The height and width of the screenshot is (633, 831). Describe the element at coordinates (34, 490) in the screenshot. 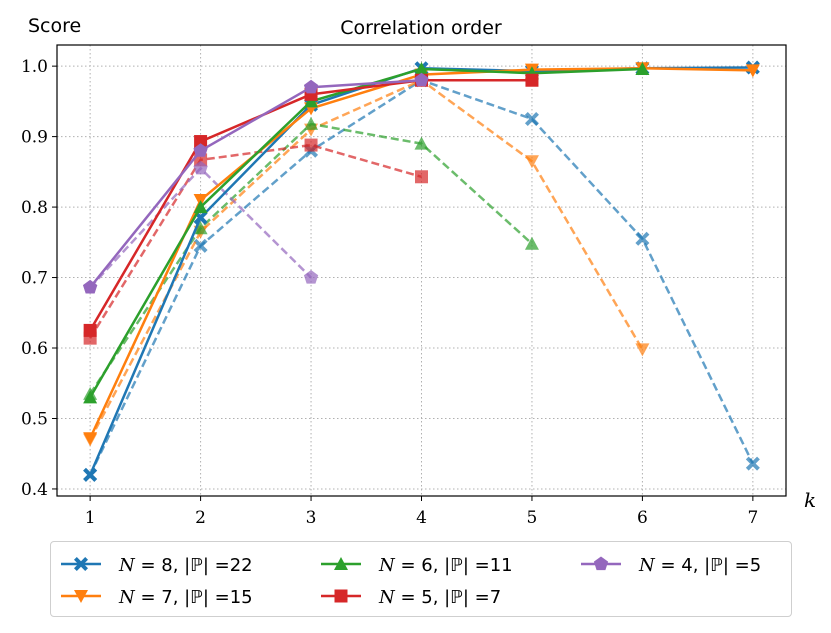

I see `y-tick-label: 0.4` at that location.